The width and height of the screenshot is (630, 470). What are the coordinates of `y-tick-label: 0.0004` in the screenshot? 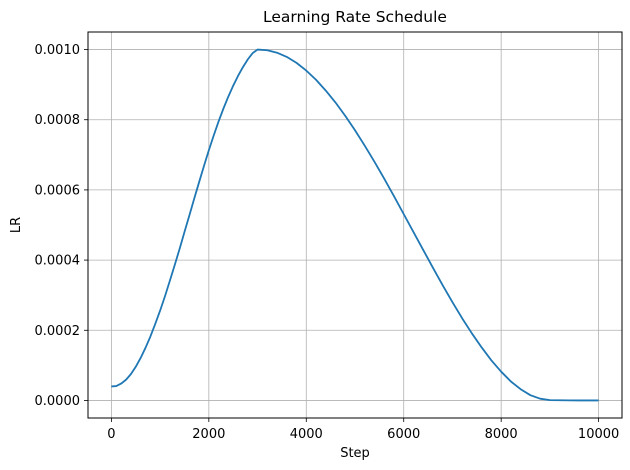 It's located at (58, 261).